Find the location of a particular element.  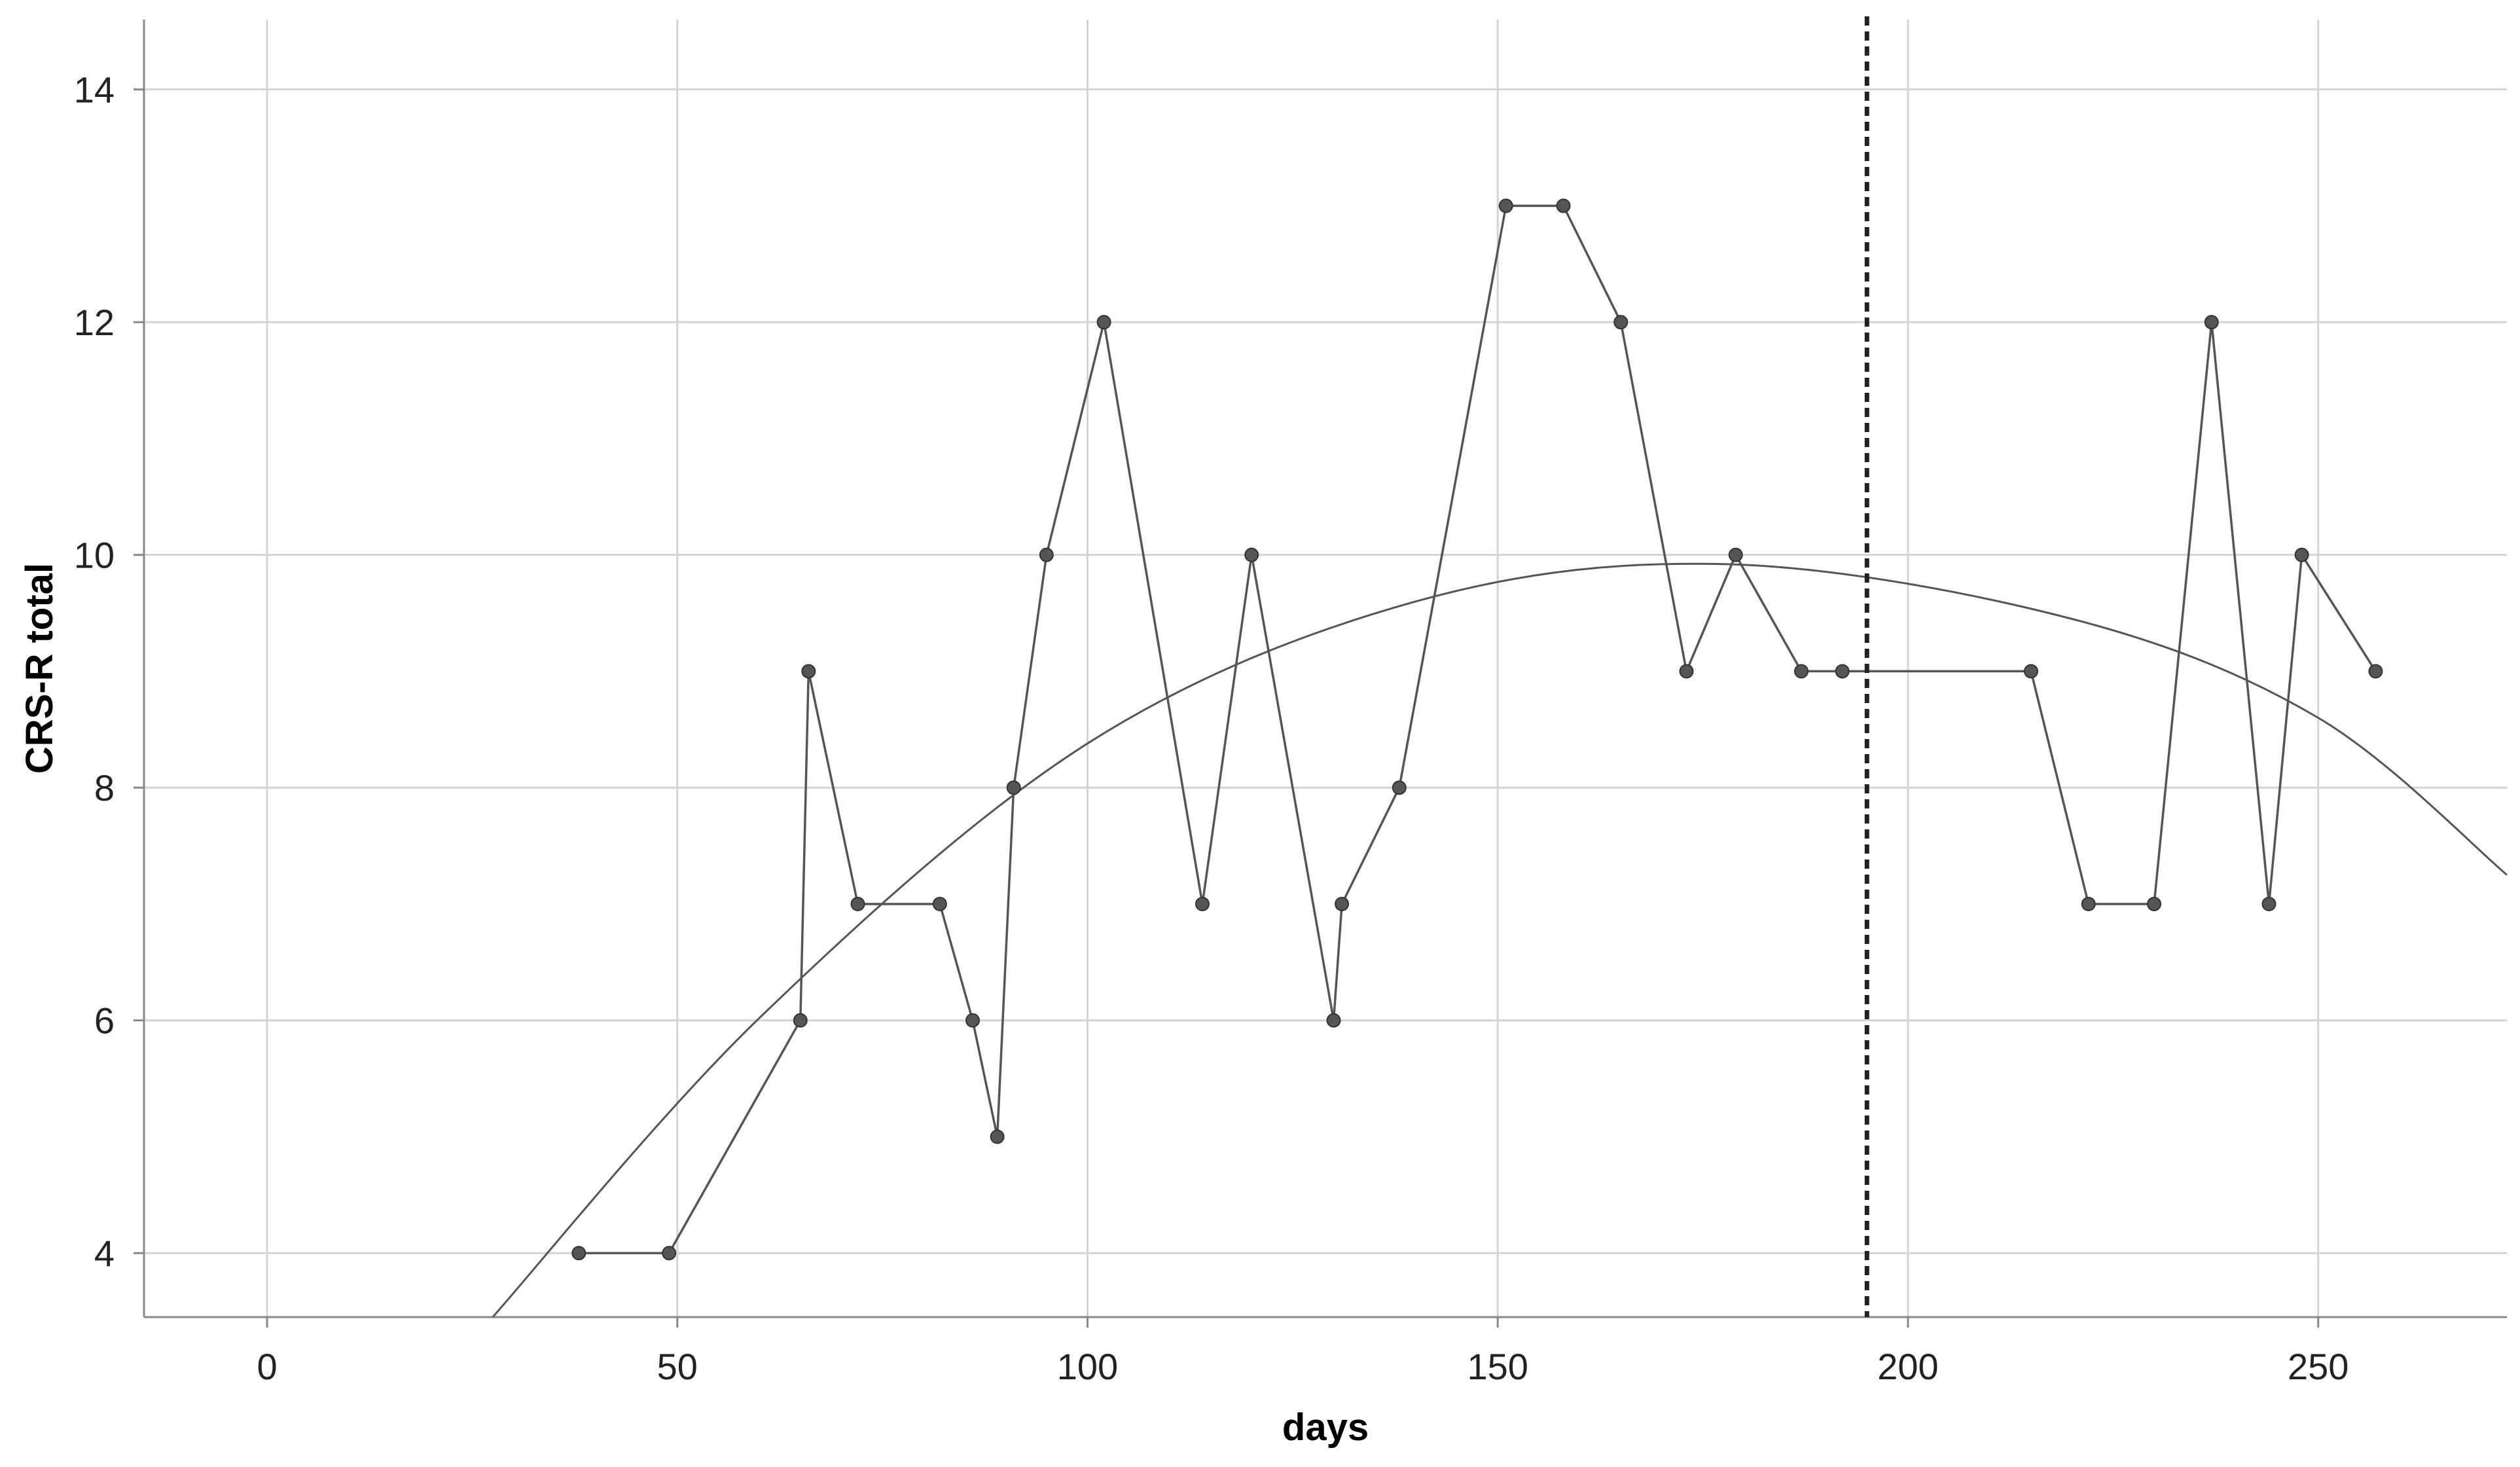

x-tick-label: 100 is located at coordinates (1087, 1367).